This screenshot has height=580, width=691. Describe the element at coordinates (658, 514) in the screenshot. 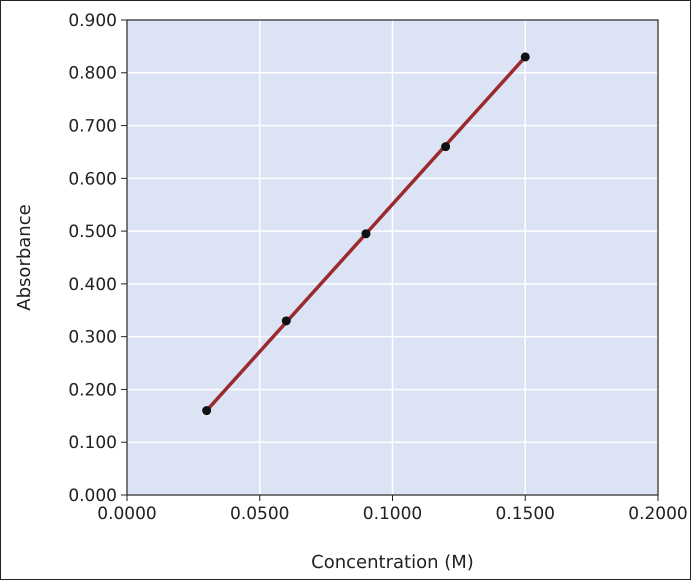

I see `x-tick-label: 0.2000` at that location.